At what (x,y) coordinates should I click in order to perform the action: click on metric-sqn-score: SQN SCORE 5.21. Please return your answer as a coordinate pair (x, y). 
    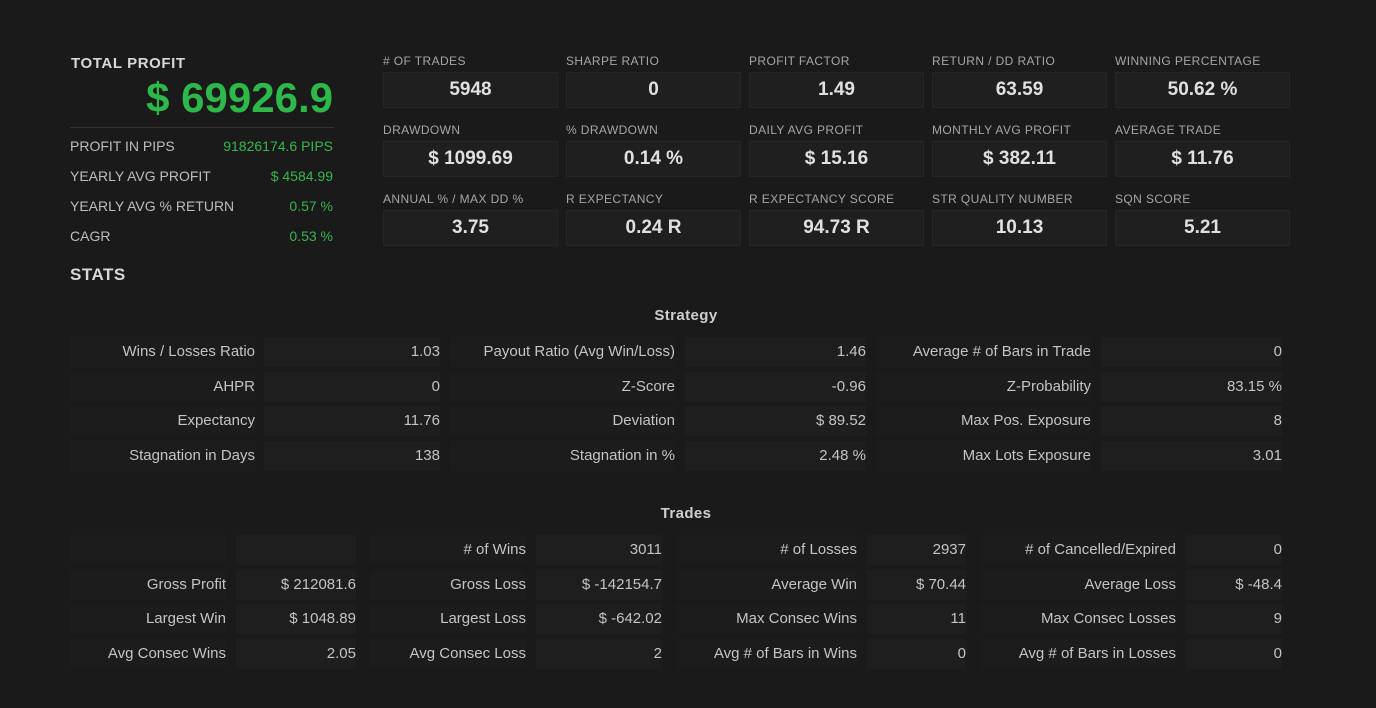
    Looking at the image, I should click on (1202, 219).